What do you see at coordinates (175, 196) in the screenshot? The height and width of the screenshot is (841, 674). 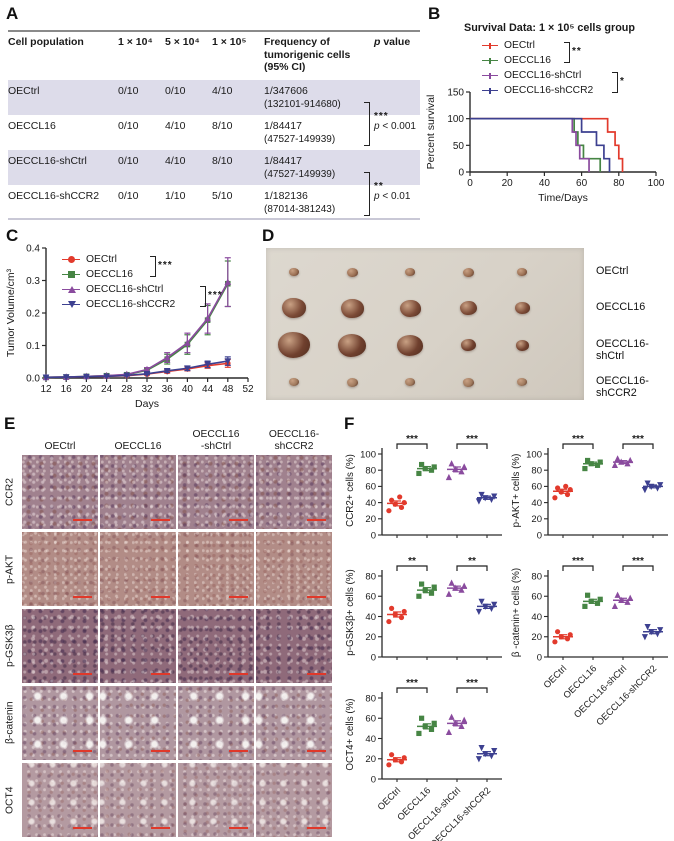 I see `cell: 1/10` at bounding box center [175, 196].